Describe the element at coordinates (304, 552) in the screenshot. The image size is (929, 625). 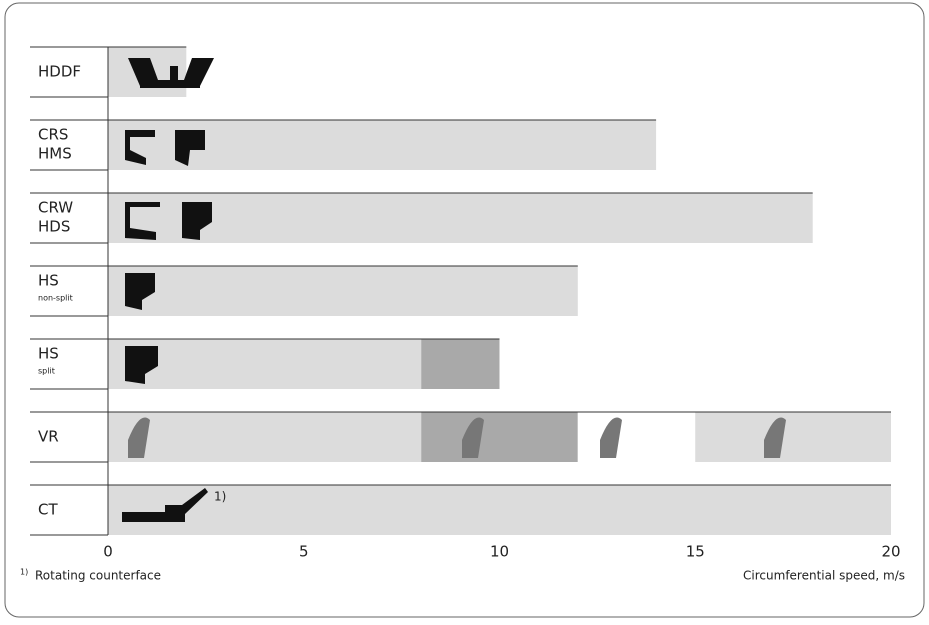
I see `x-tick-label: 5` at that location.